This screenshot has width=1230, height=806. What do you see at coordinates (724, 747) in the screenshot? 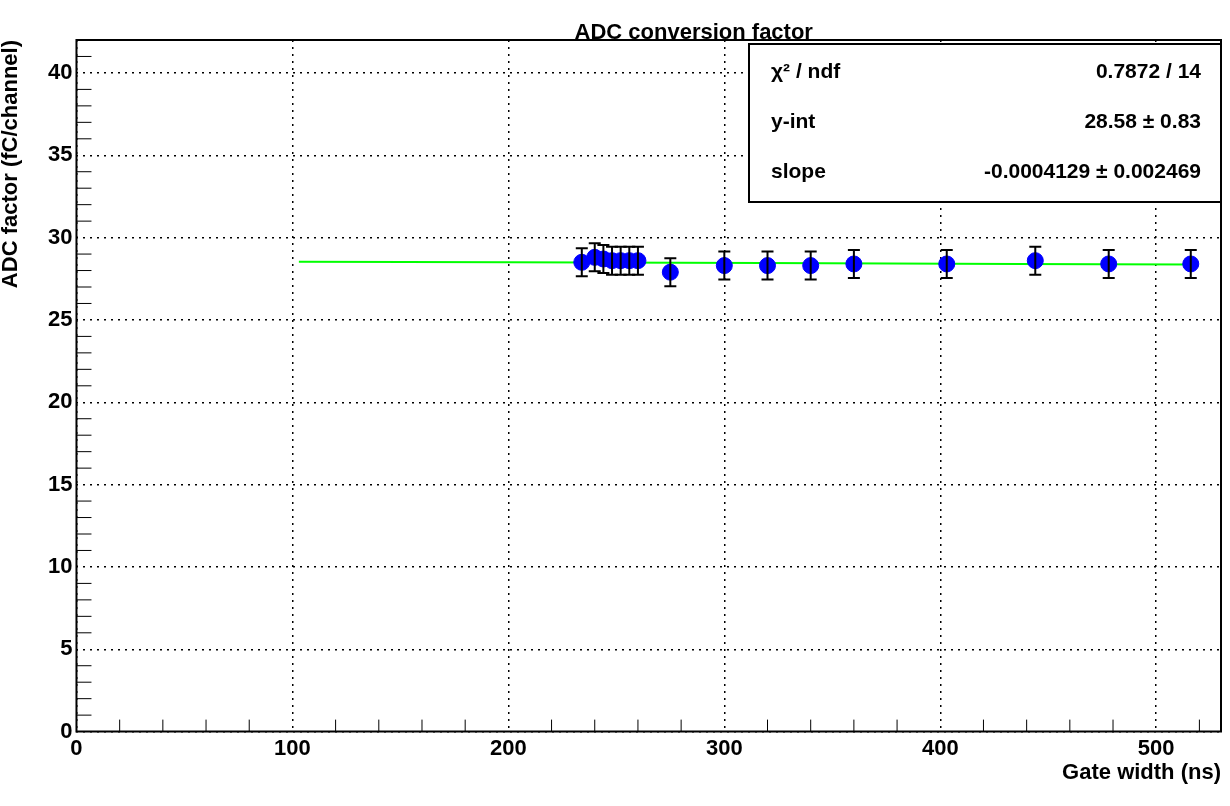
I see `x-tick-label: 300` at bounding box center [724, 747].